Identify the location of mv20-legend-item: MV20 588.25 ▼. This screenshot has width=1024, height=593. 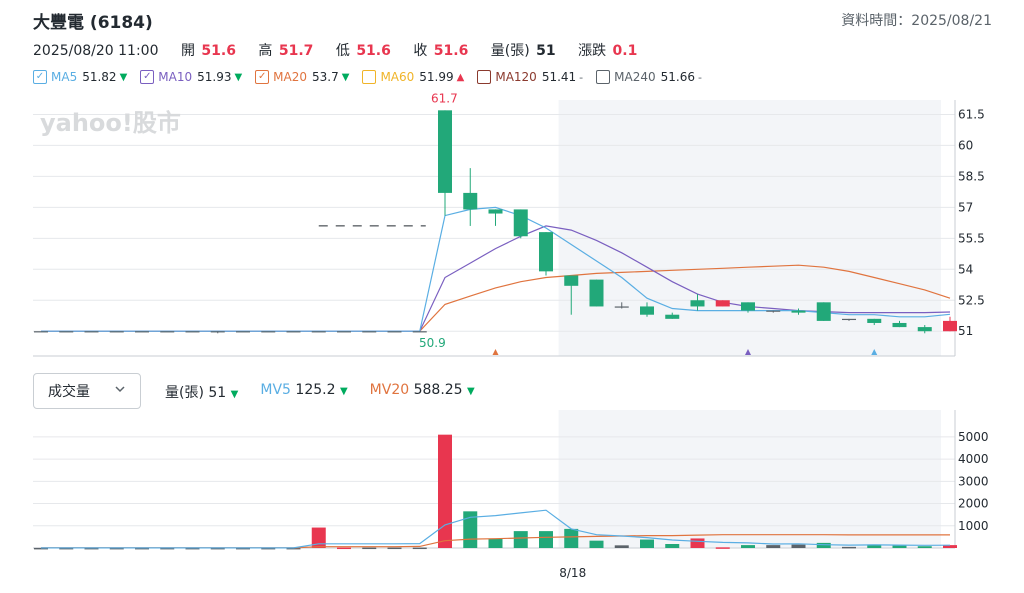
(422, 392).